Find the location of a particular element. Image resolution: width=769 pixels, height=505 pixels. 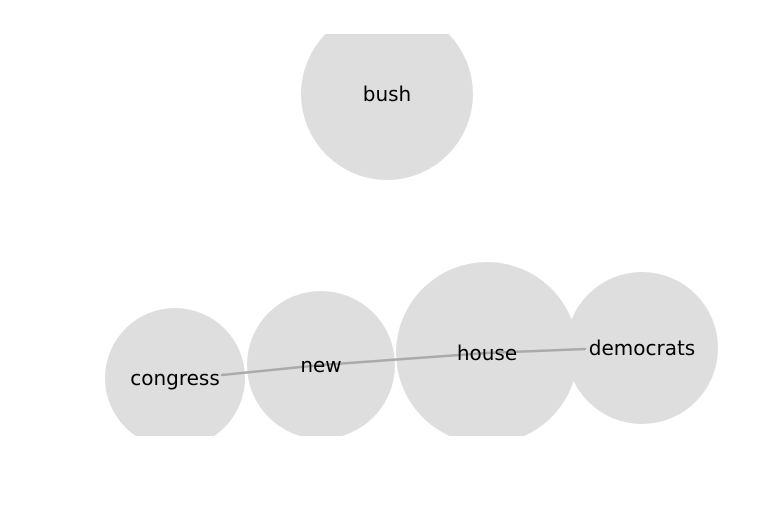

node-label-new: new is located at coordinates (320, 365).